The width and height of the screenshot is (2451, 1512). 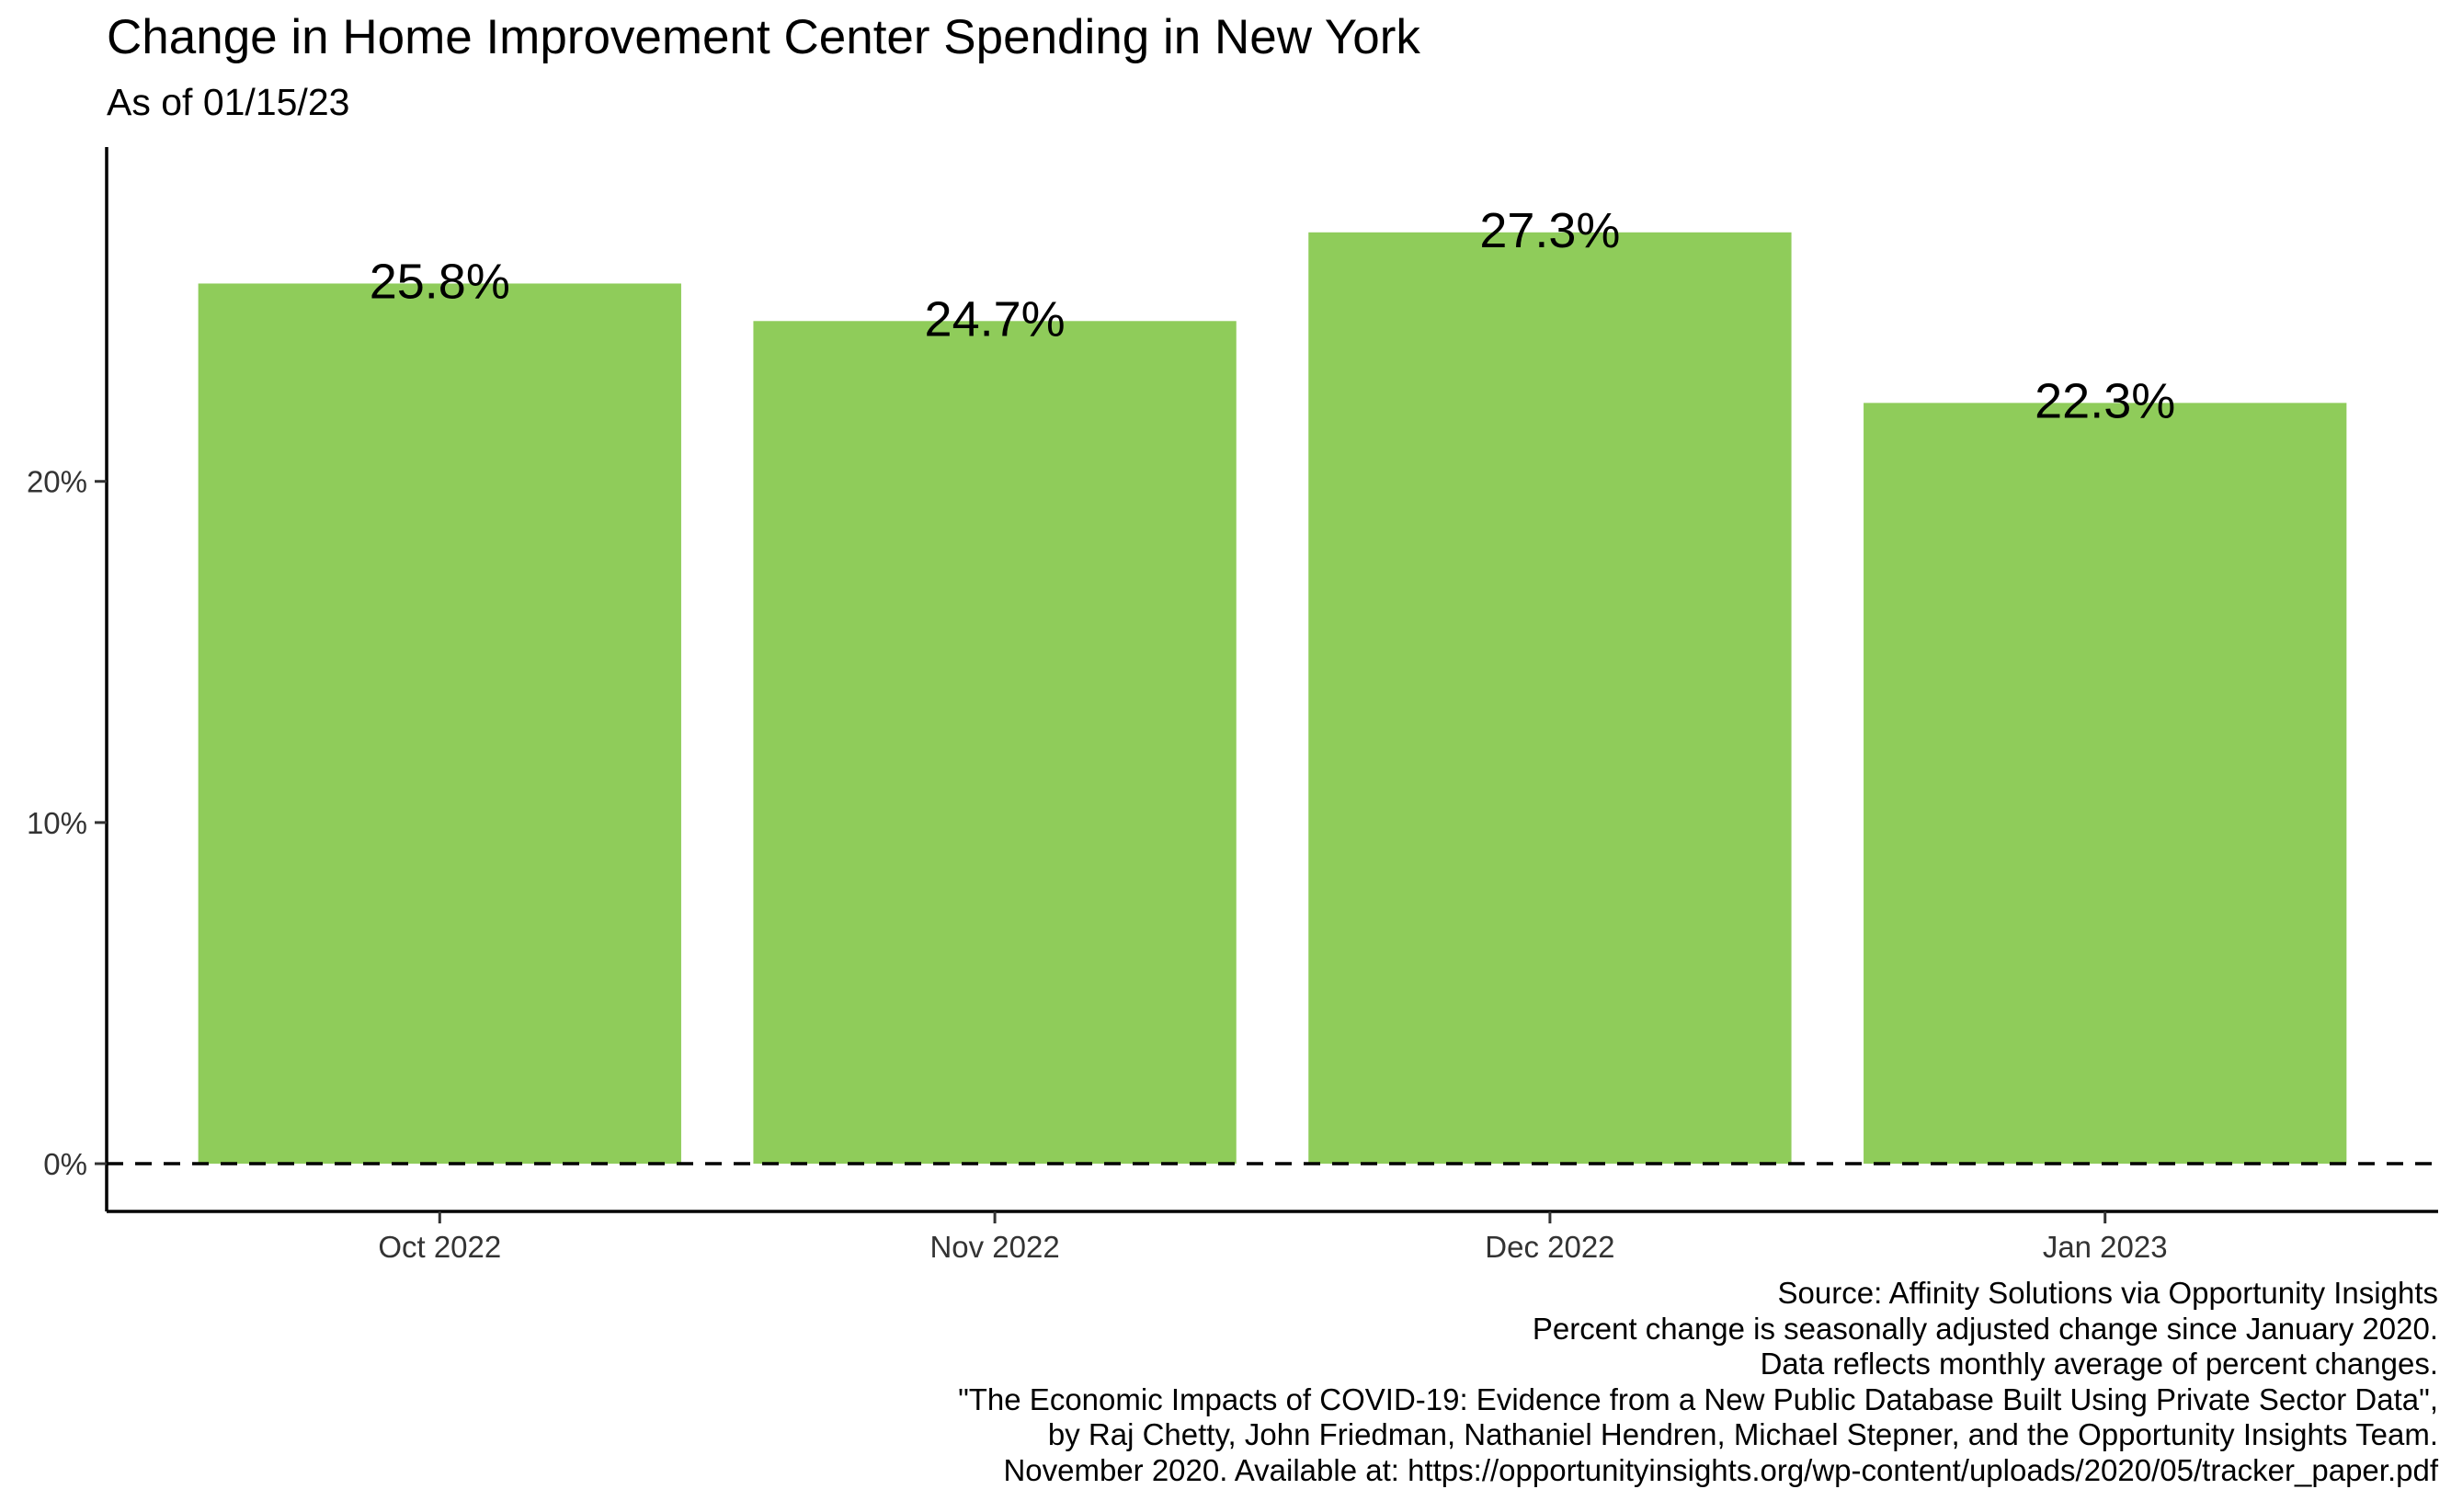 I want to click on y-tick-label: 0%, so click(x=65, y=1164).